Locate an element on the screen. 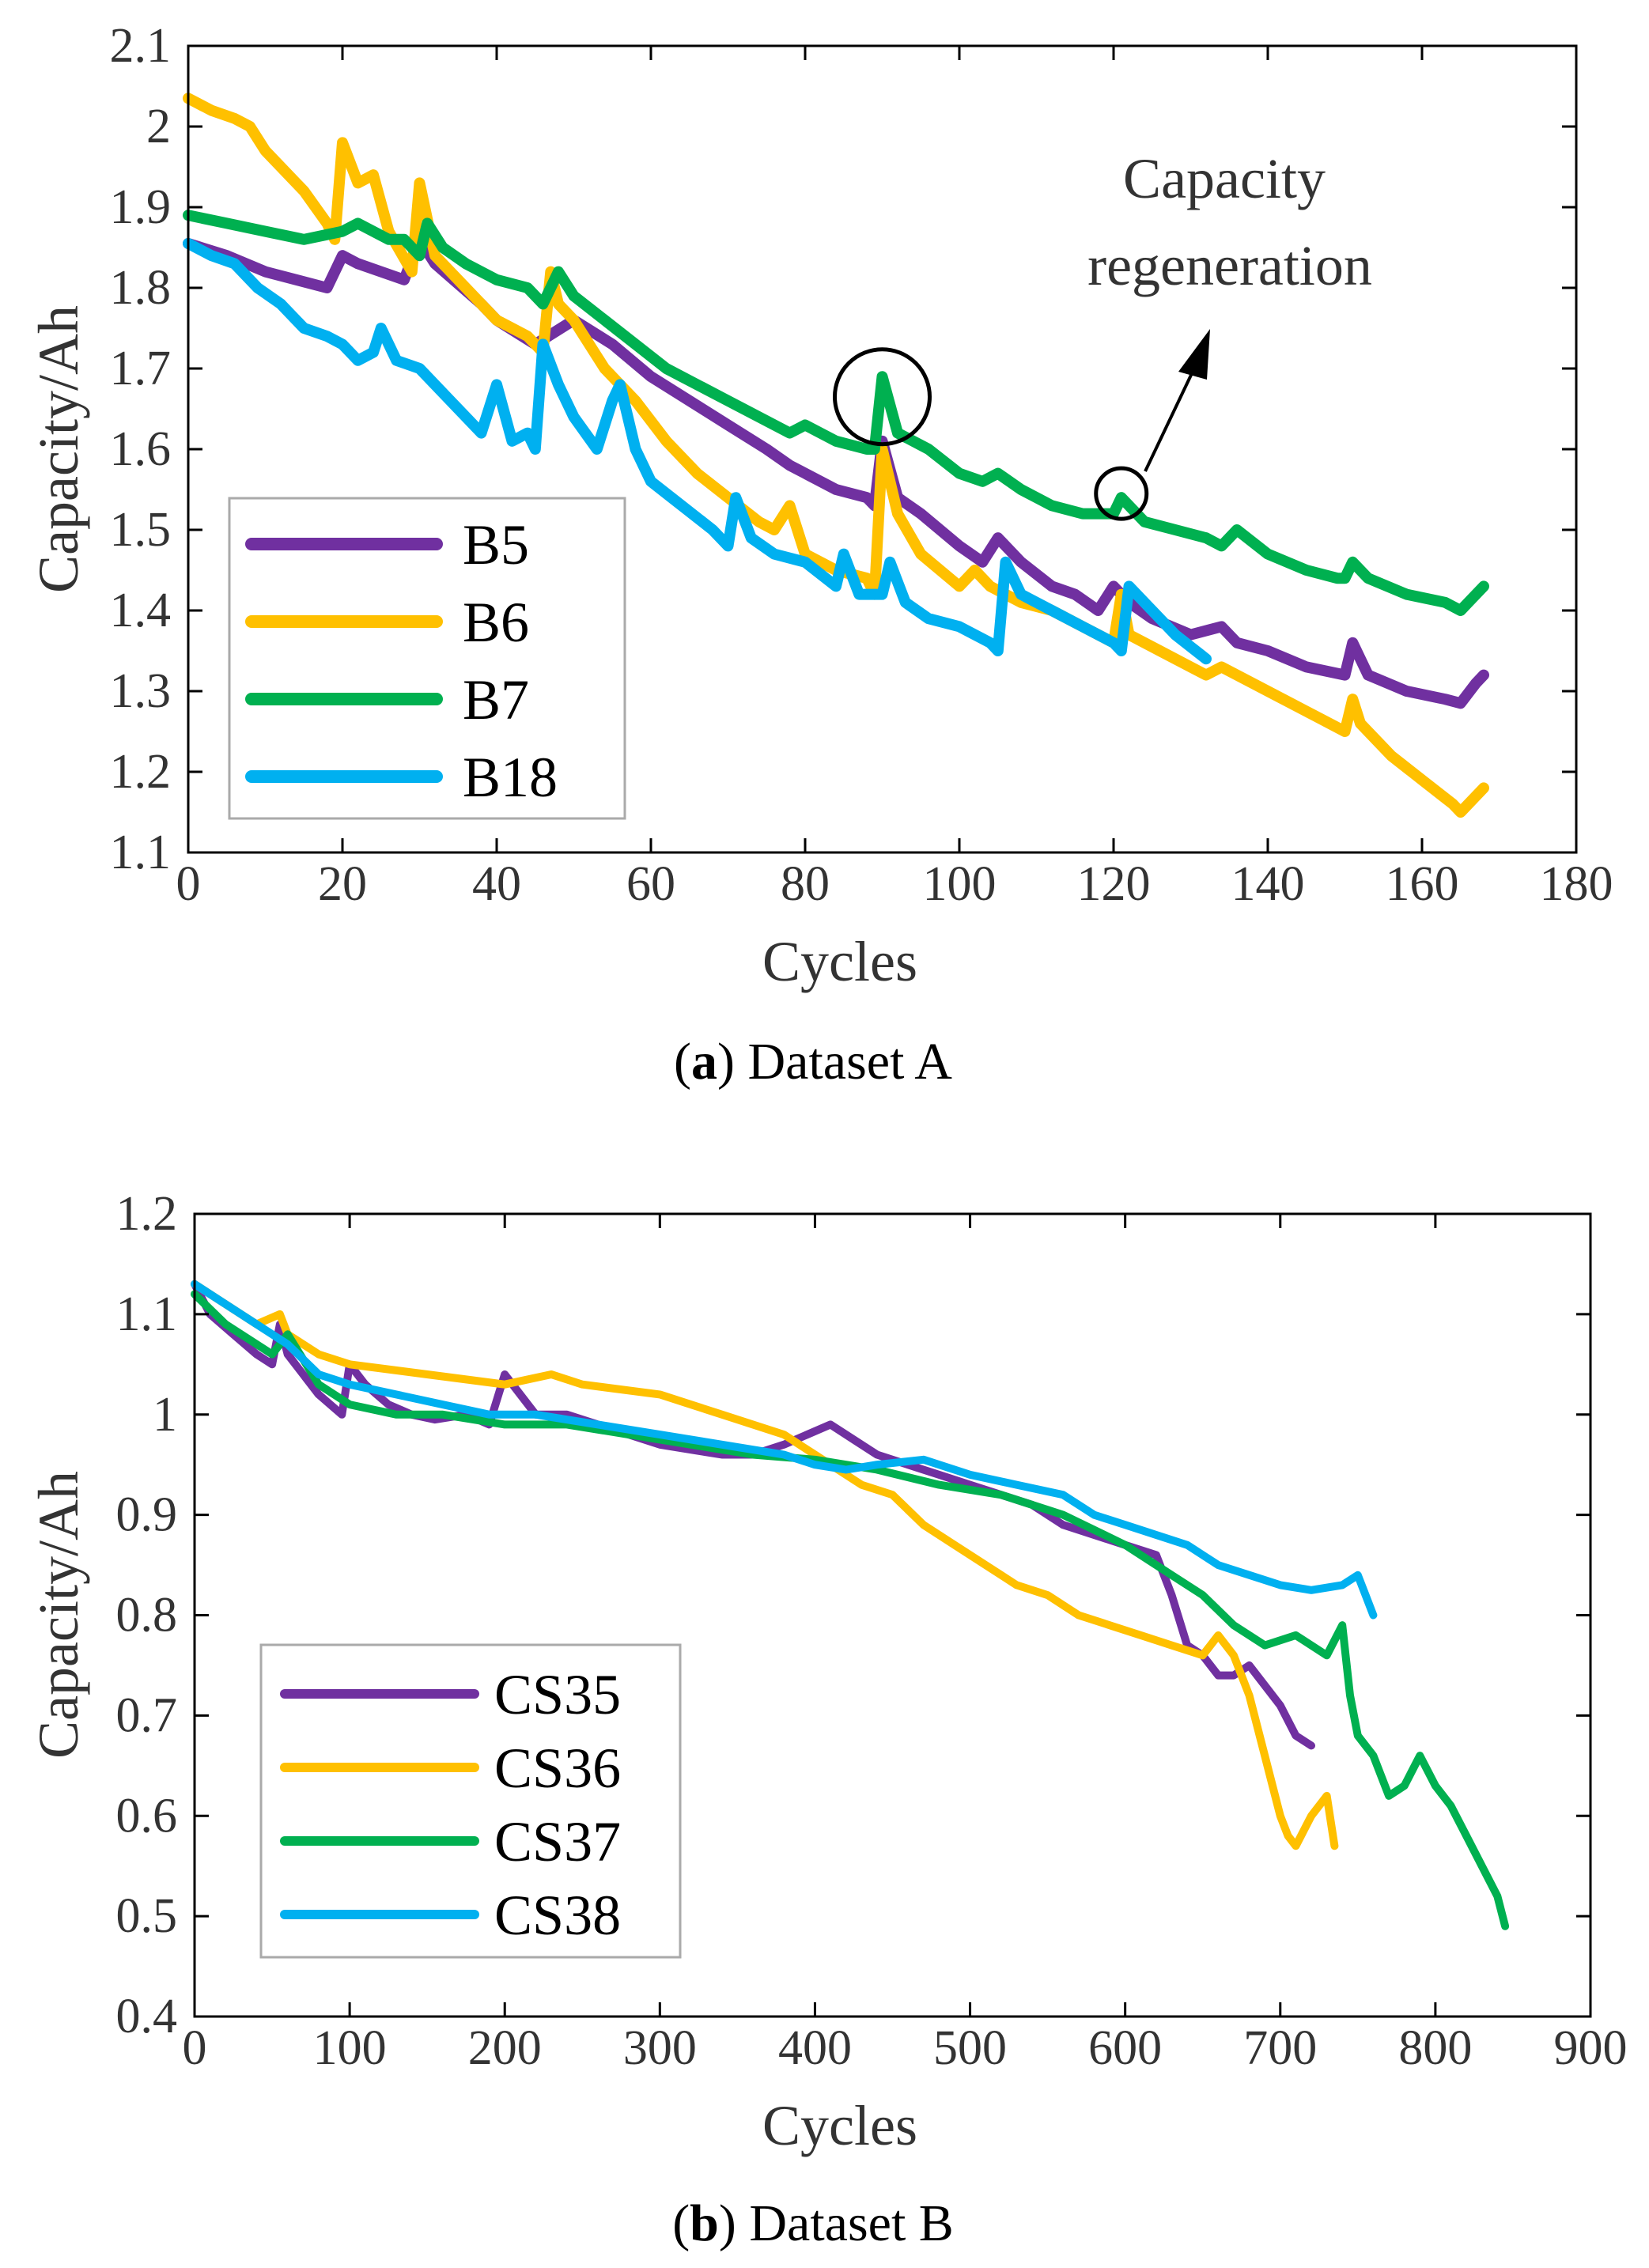 This screenshot has width=1649, height=2268. legend-label-cs38: CS38 is located at coordinates (557, 1915).